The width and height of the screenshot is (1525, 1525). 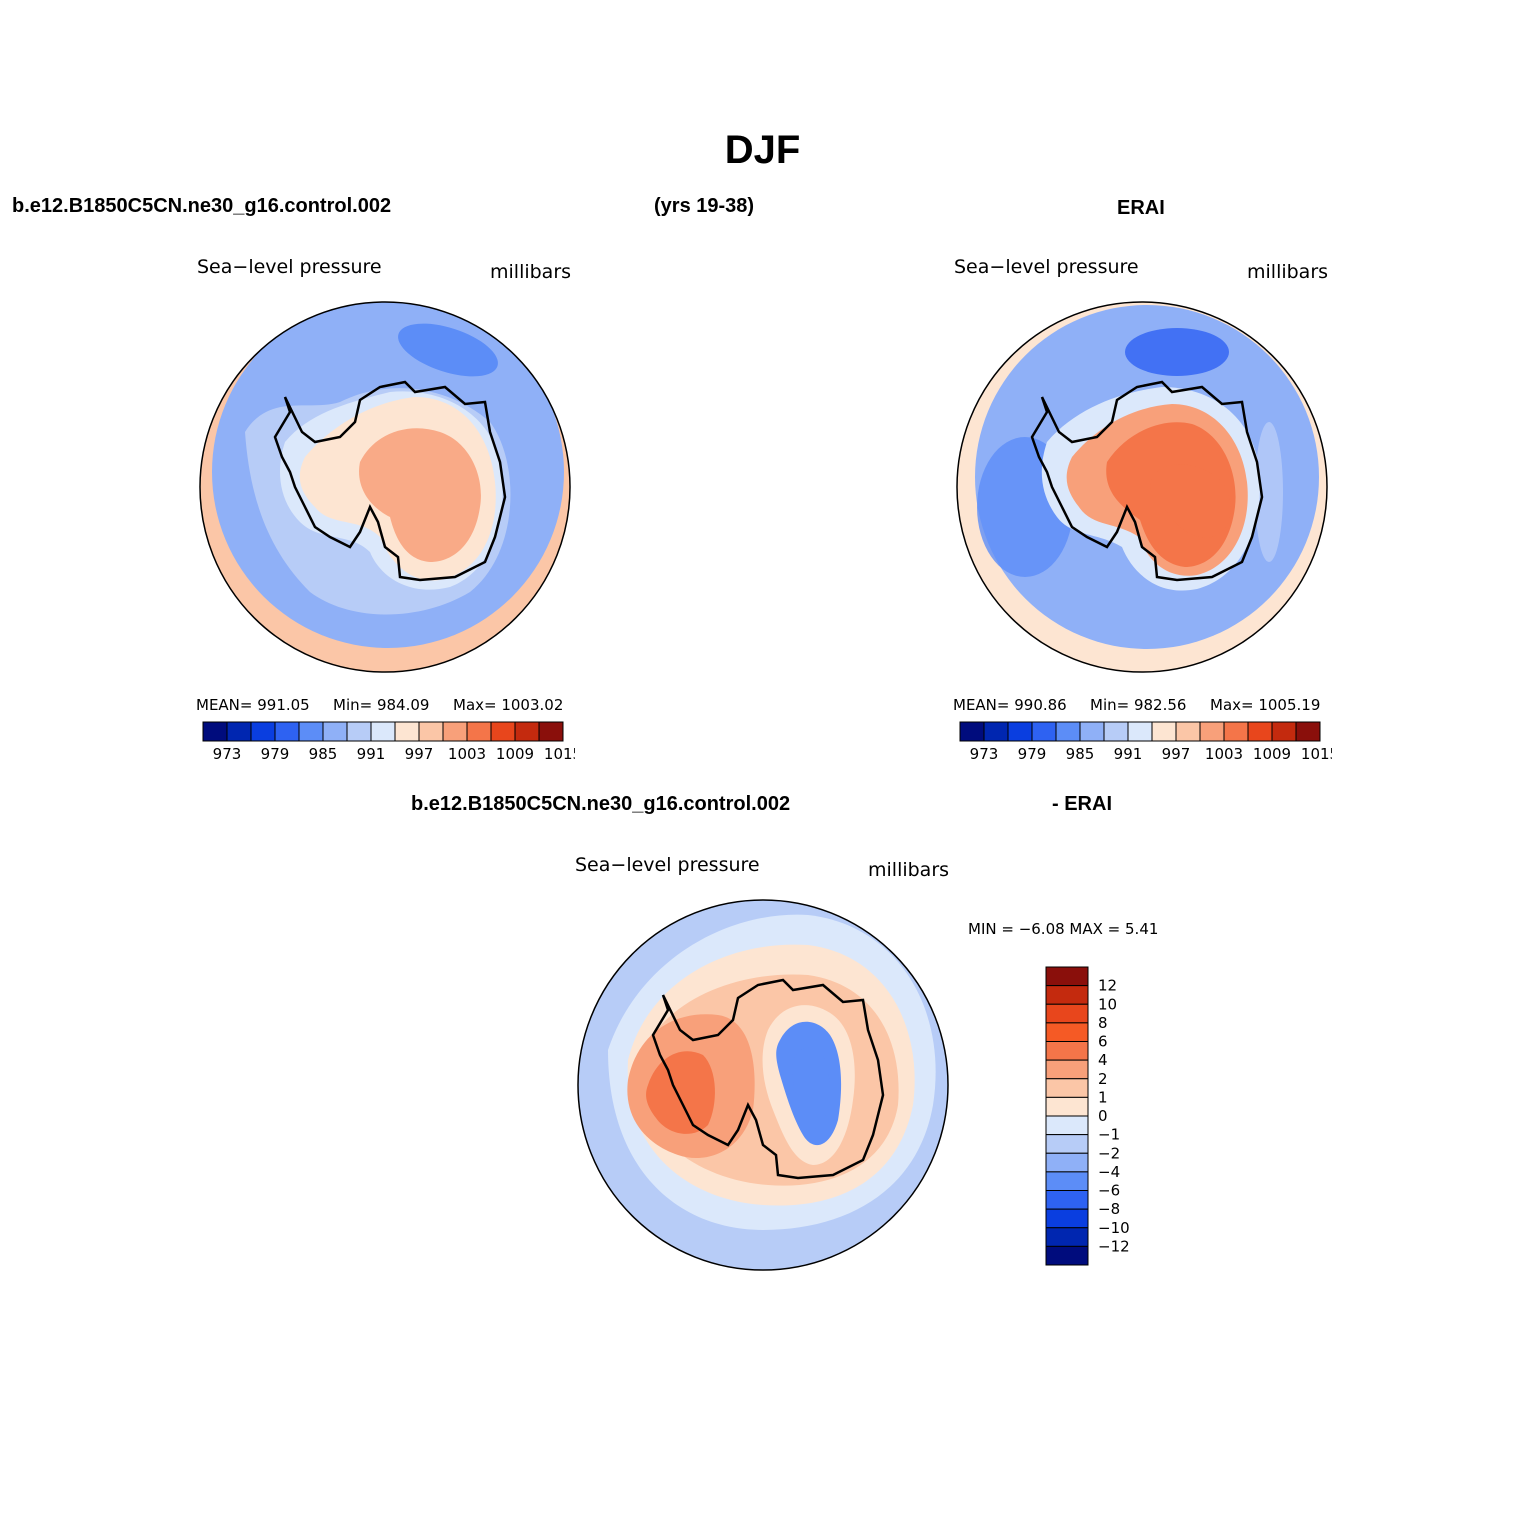 I want to click on model-antarctica-outline, so click(x=390, y=481).